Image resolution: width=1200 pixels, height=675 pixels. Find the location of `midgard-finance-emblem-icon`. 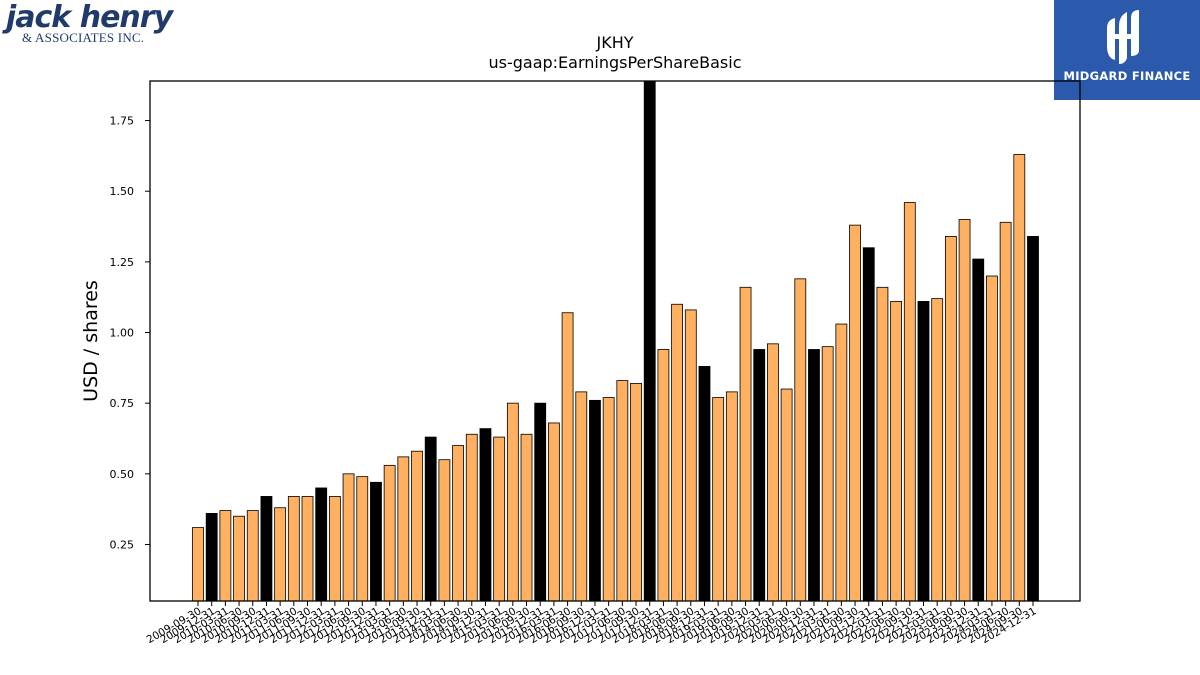

midgard-finance-emblem-icon is located at coordinates (1123, 37).